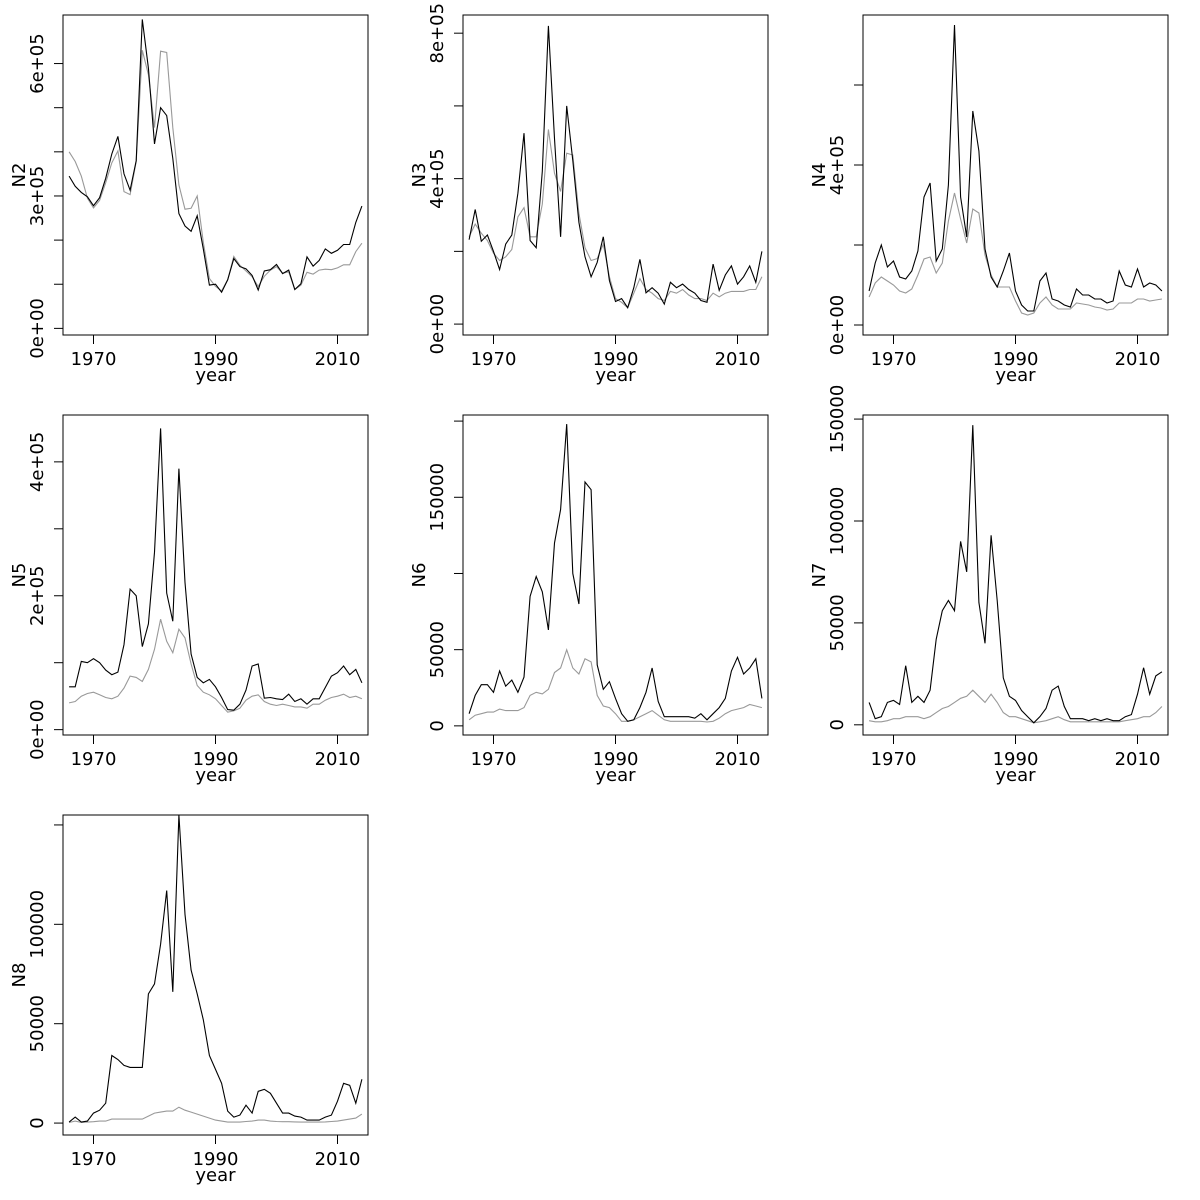 The width and height of the screenshot is (1200, 1200). What do you see at coordinates (19, 575) in the screenshot?
I see `y-axis-title: N5` at bounding box center [19, 575].